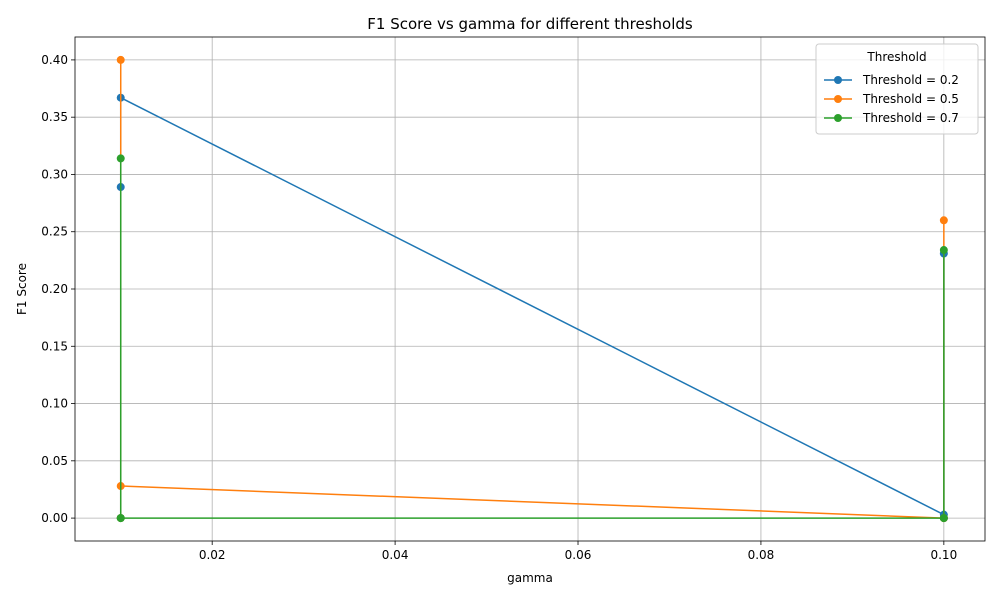  I want to click on y-axis-ticks: 0.00 0.05 0.10 0.15 0.20 0.25 0.30 0.35 0.40, so click(58, 289).